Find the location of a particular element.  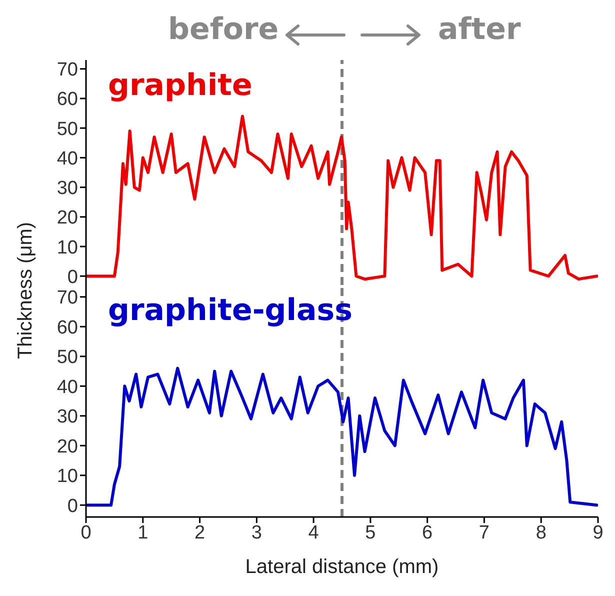

x-tick-label: 5 is located at coordinates (370, 533).